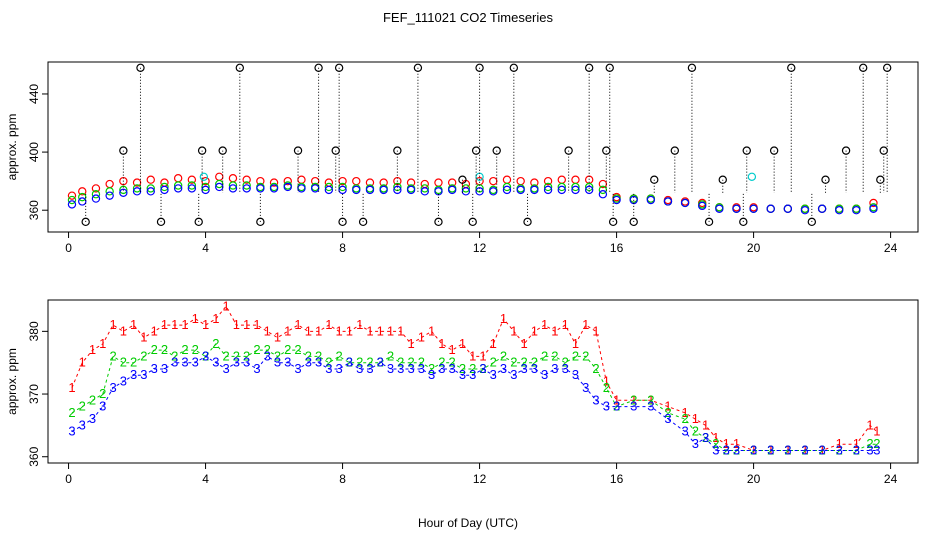 The height and width of the screenshot is (540, 936). I want to click on y-axis-label: approx. ppm, so click(12, 381).